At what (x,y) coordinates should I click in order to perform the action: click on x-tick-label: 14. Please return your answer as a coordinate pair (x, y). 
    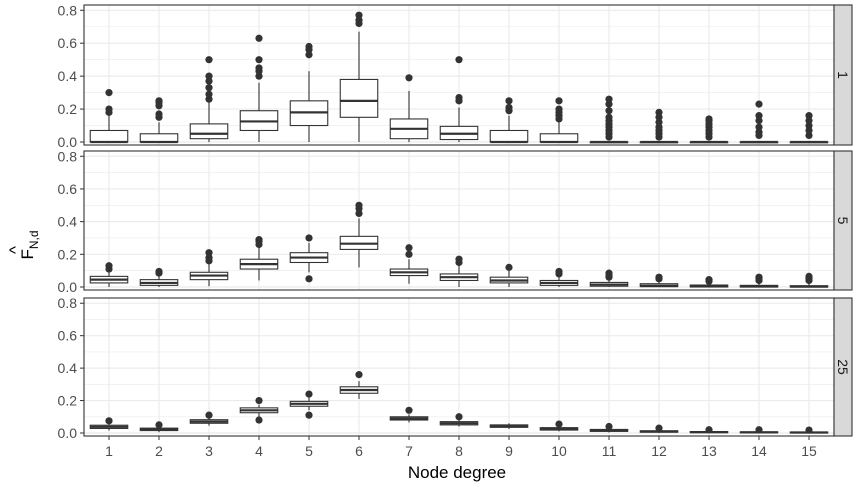
    Looking at the image, I should click on (759, 451).